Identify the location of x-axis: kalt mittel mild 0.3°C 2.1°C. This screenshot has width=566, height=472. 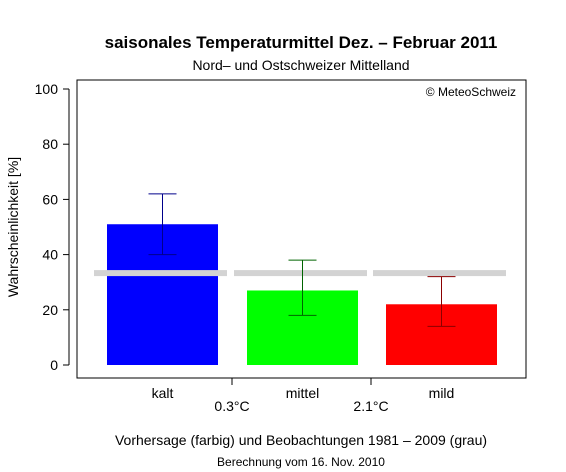
(303, 396).